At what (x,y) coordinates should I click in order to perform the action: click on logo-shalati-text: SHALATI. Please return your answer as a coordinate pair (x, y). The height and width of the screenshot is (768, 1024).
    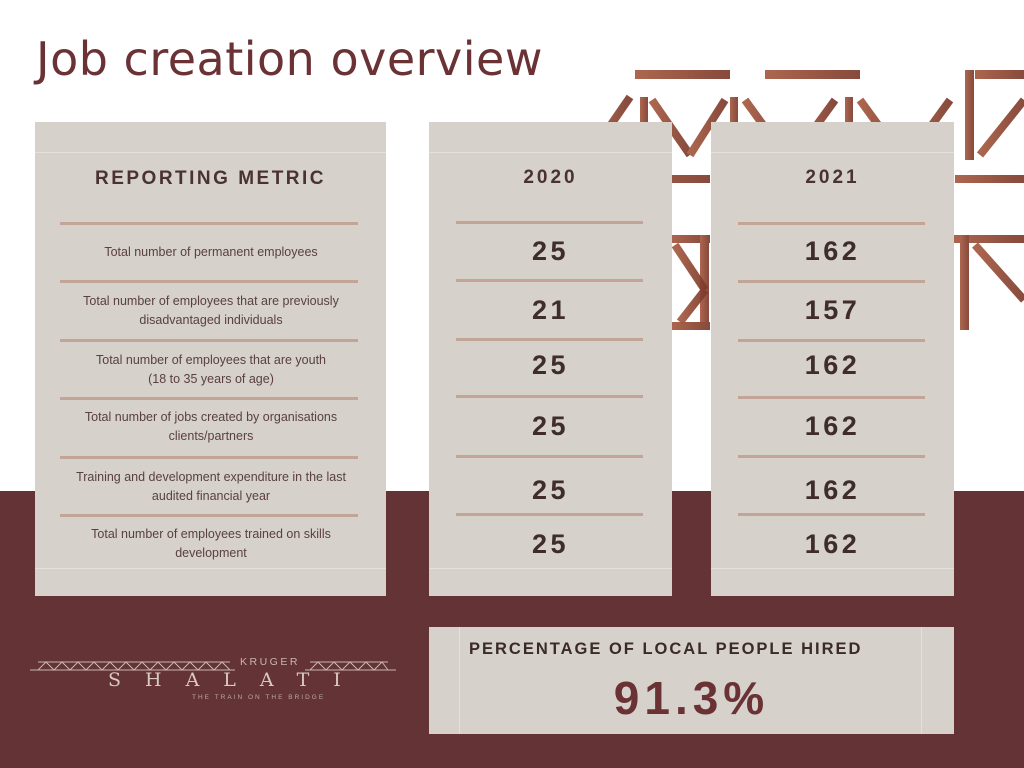
    Looking at the image, I should click on (236, 680).